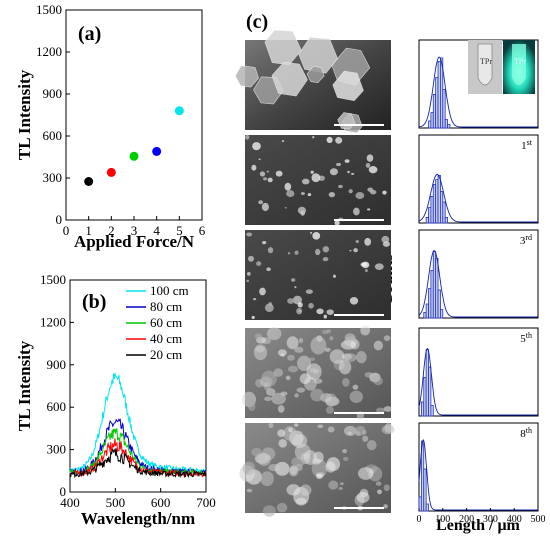  What do you see at coordinates (89, 34) in the screenshot?
I see `panel-a-label: (a)` at bounding box center [89, 34].